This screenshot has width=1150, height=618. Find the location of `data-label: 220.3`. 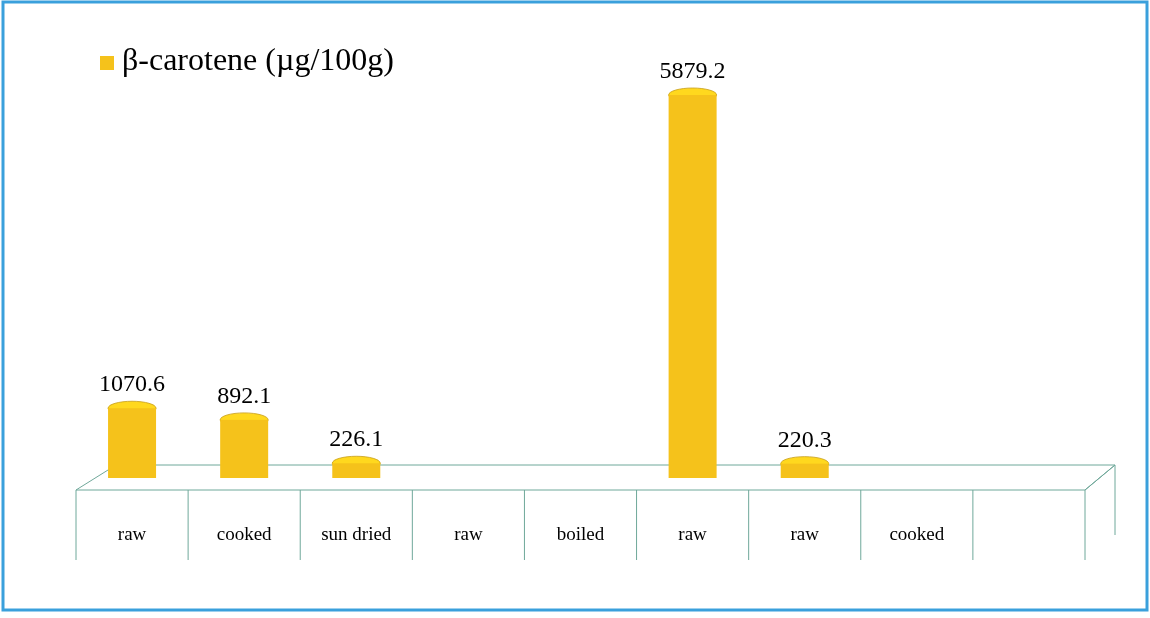

data-label: 220.3 is located at coordinates (804, 438).